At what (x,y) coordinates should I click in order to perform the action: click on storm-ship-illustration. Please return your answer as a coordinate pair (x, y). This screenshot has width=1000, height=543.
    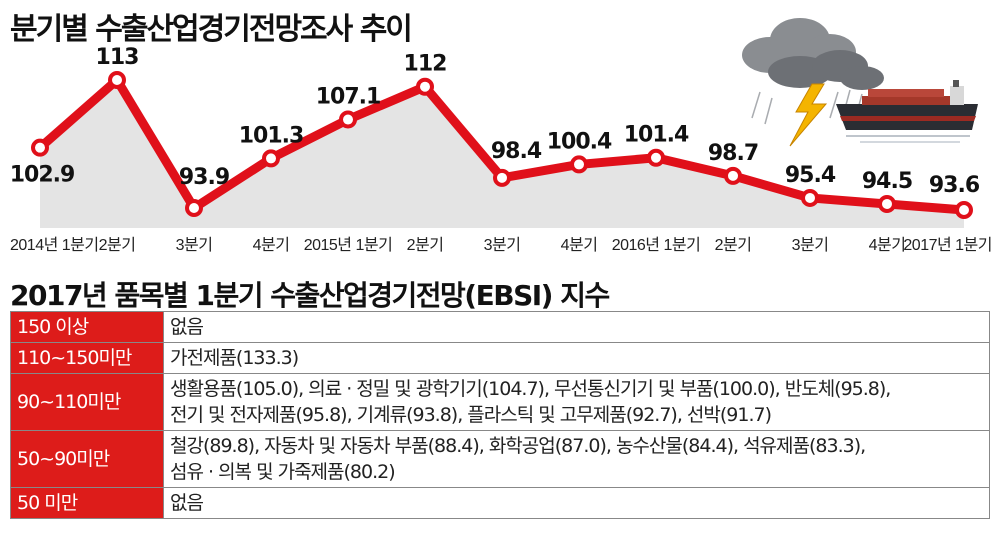
    Looking at the image, I should click on (860, 82).